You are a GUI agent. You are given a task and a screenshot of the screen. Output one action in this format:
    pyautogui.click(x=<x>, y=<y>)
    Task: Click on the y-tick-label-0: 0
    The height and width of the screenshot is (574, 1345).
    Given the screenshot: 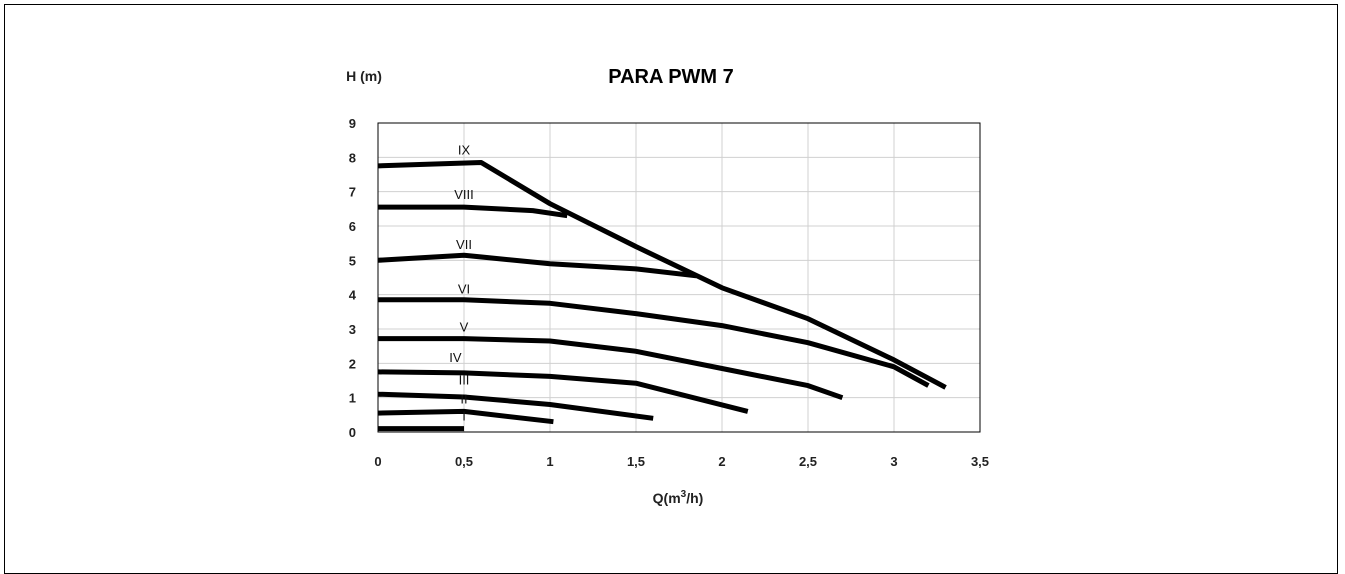 What is the action you would take?
    pyautogui.click(x=352, y=432)
    